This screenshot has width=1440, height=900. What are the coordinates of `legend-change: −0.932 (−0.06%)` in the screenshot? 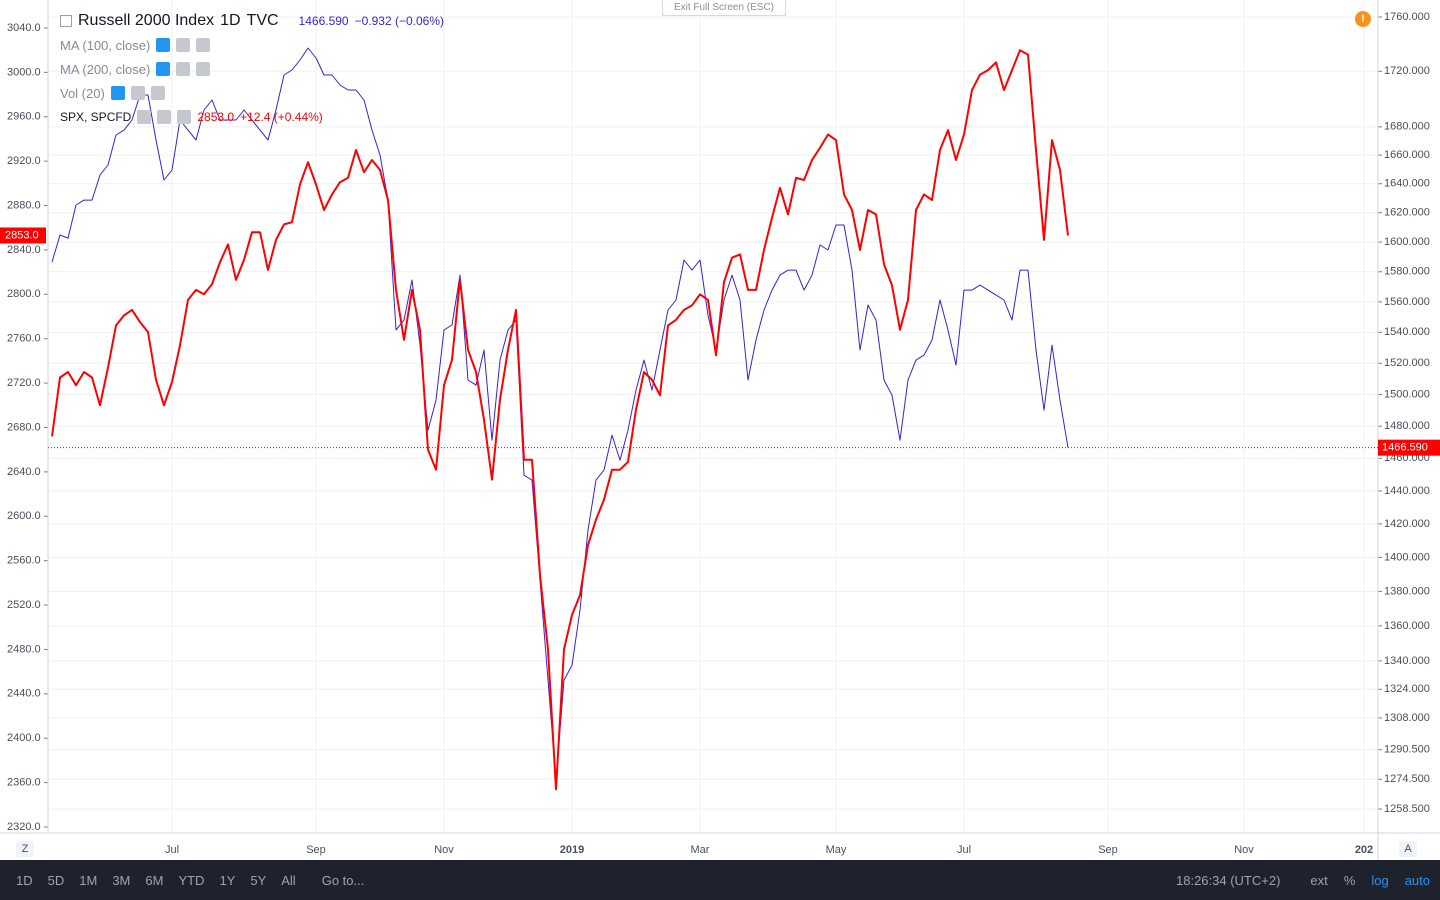 It's located at (399, 21).